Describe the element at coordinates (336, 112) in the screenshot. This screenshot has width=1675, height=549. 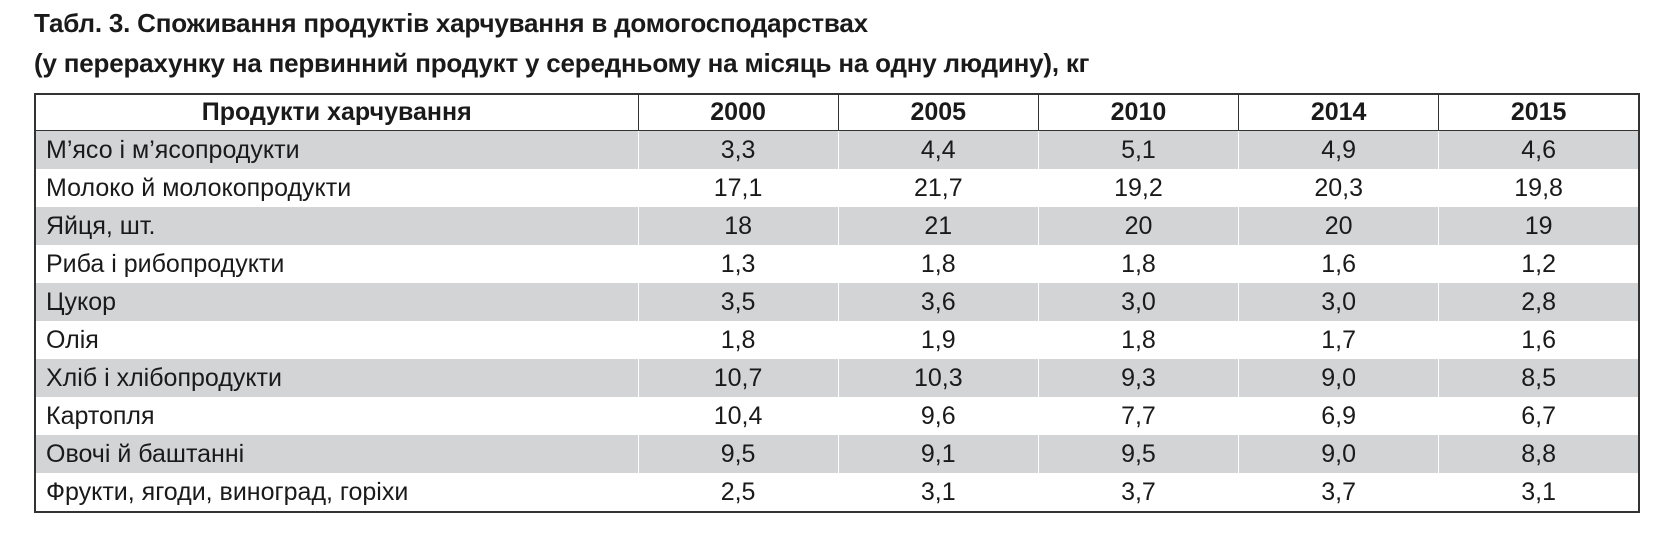
I see `column-header-product: Продукти харчування` at that location.